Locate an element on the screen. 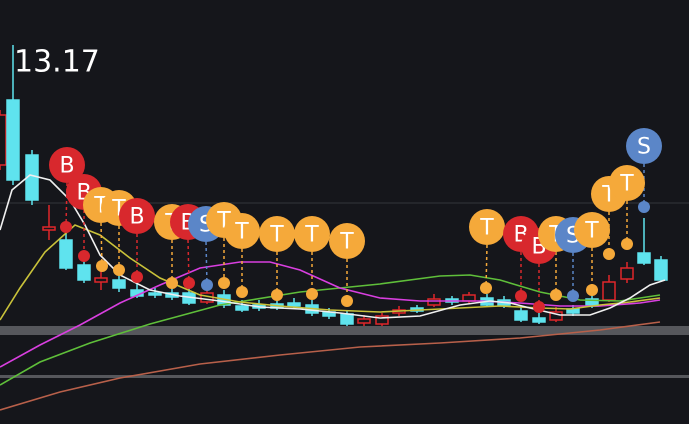 This screenshot has width=689, height=424. separator-band is located at coordinates (344, 330).